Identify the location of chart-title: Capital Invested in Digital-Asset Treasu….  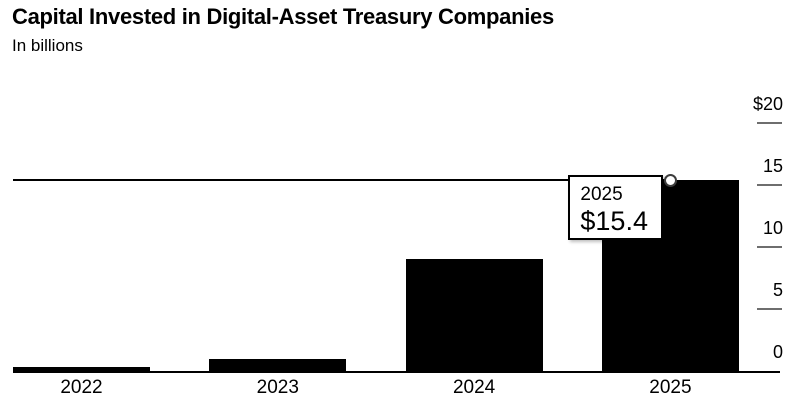
(283, 16).